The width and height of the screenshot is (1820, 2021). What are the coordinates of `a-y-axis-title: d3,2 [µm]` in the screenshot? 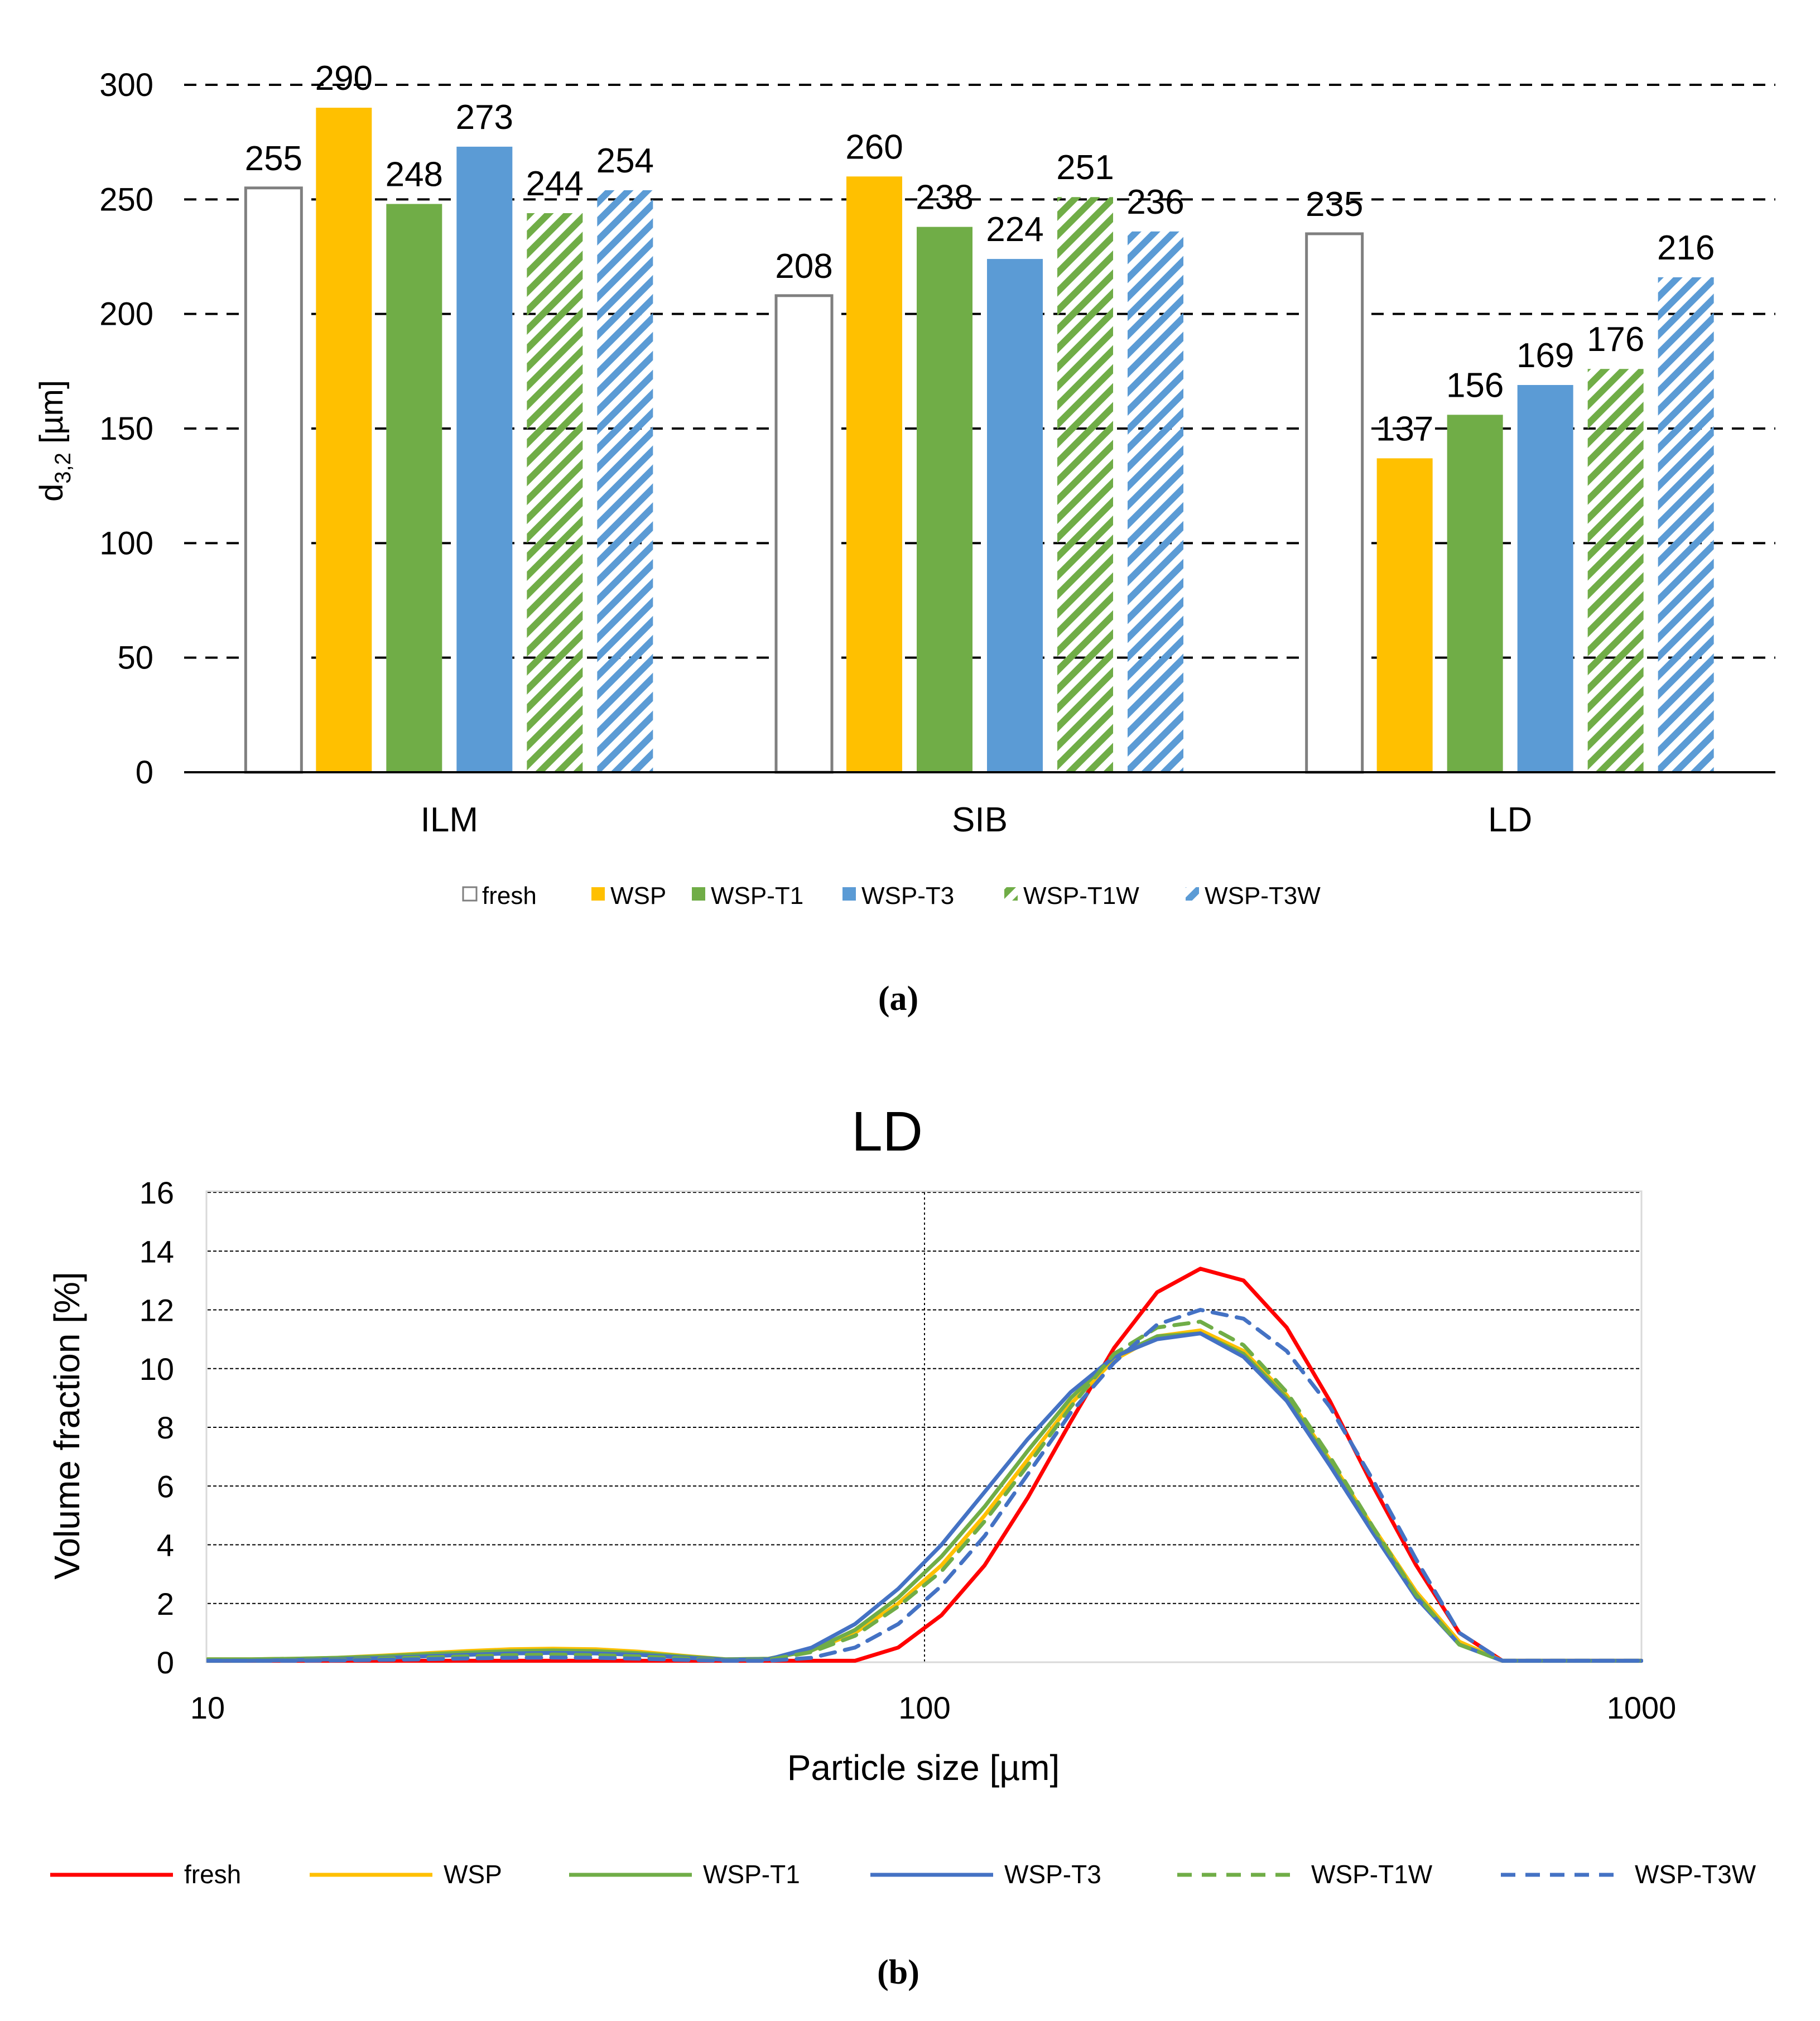 It's located at (54, 441).